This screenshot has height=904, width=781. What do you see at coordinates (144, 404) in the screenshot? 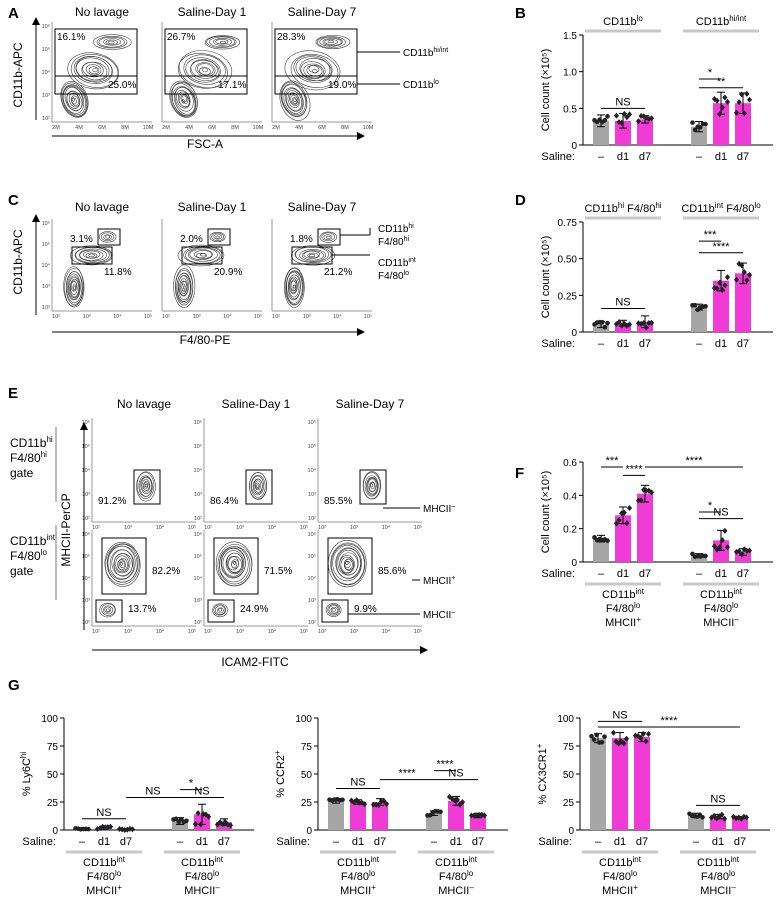
I see `flow-column-title: No lavage` at bounding box center [144, 404].